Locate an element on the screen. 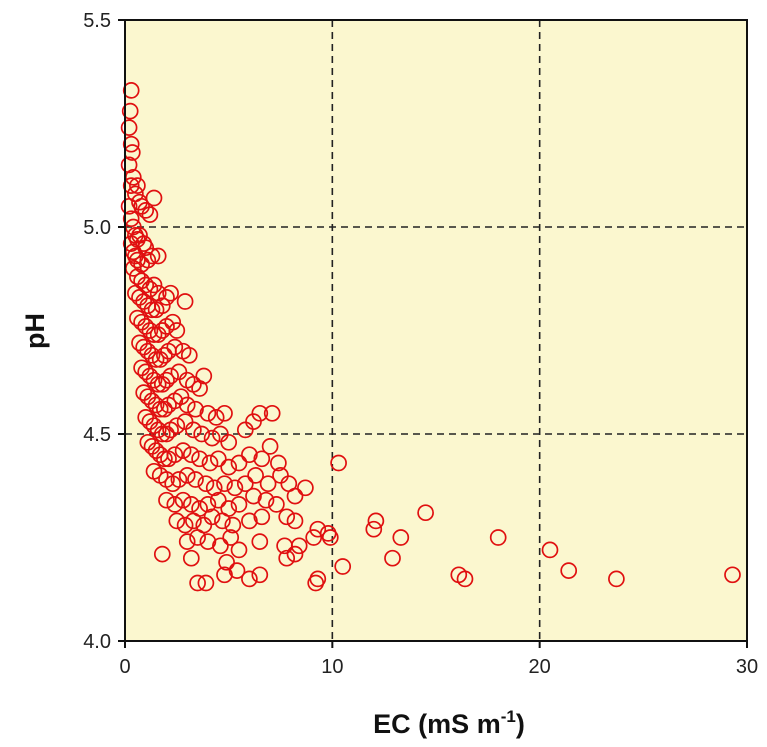 Image resolution: width=767 pixels, height=747 pixels. x-tick-label: 20 is located at coordinates (540, 667).